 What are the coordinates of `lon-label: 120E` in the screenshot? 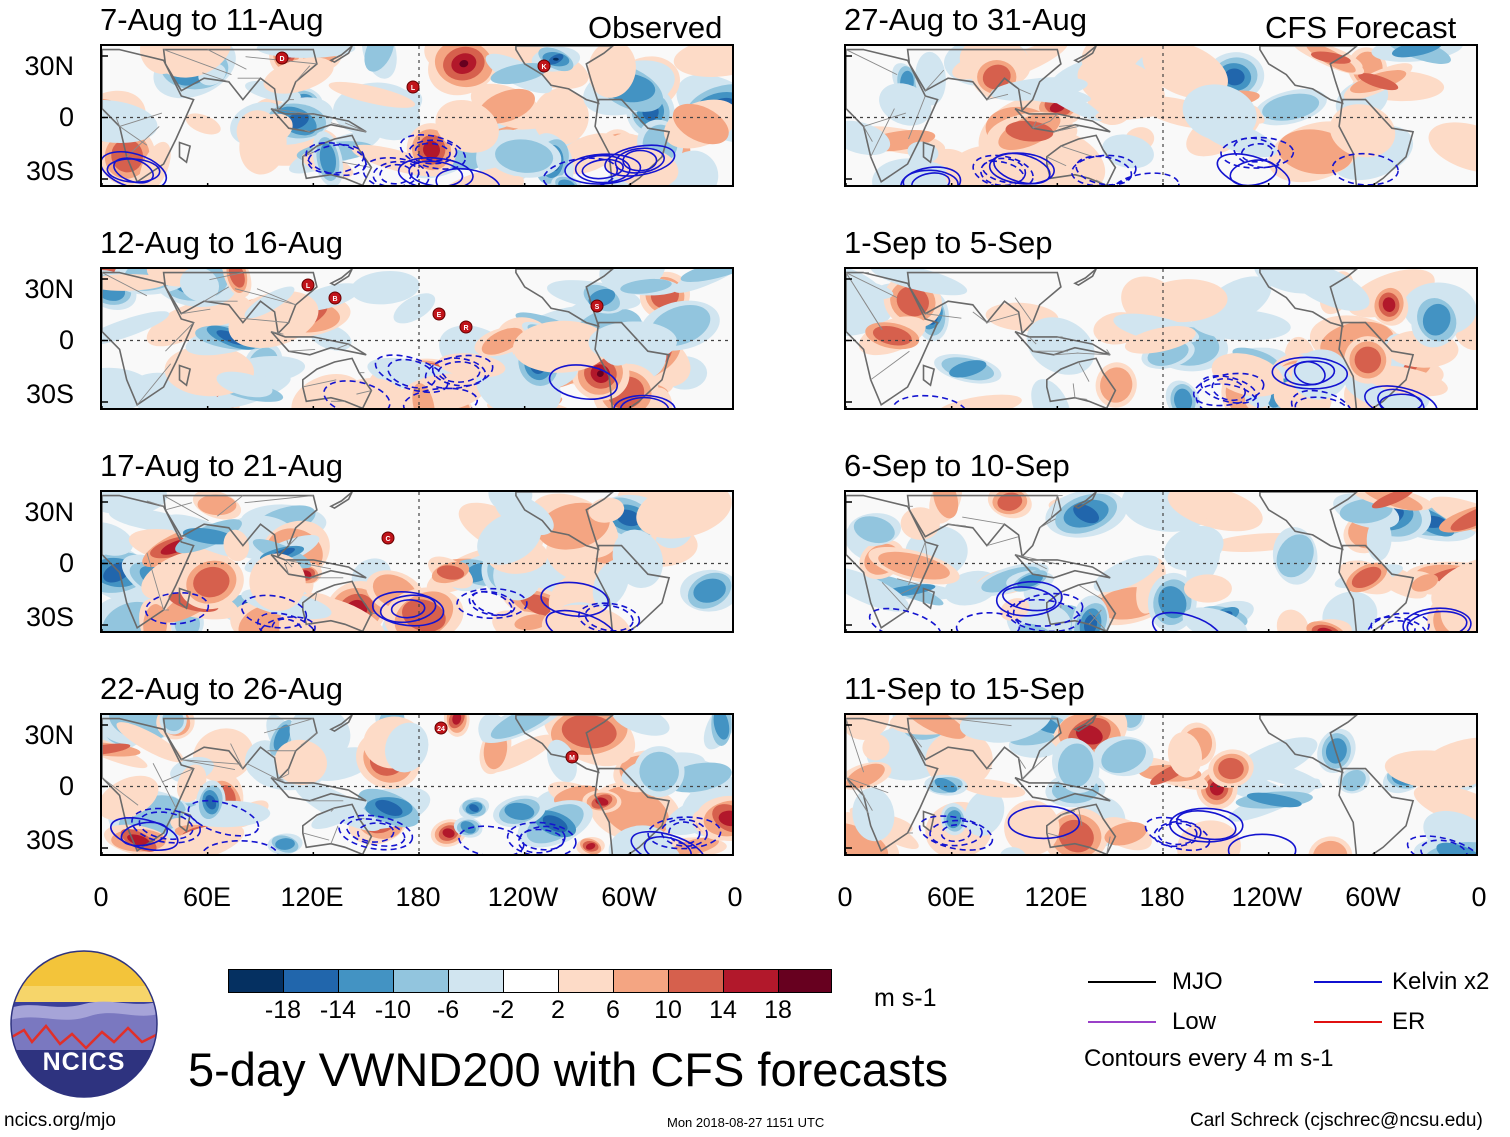 It's located at (312, 897).